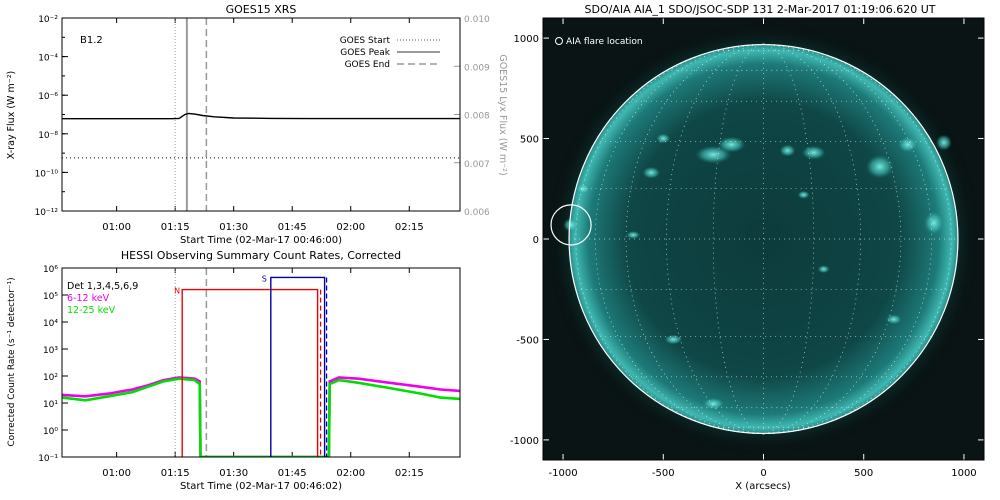 The width and height of the screenshot is (1000, 500). I want to click on hessi-y-tick-label: 10⁶, so click(50, 270).